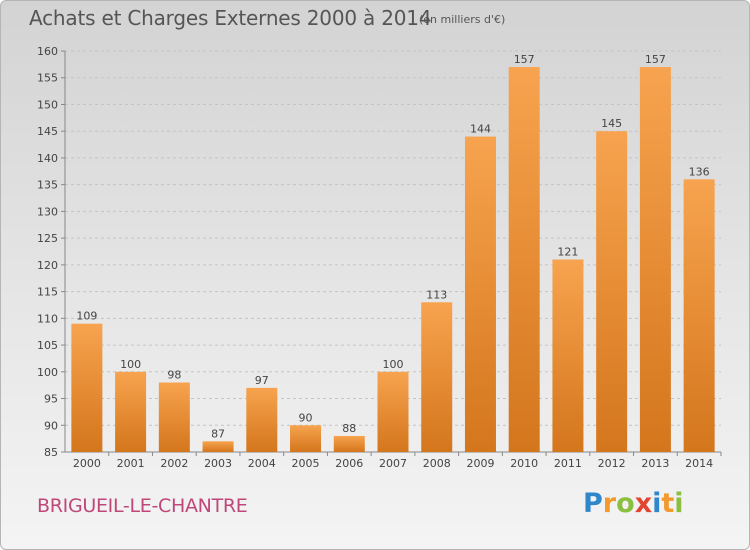 This screenshot has width=750, height=550. What do you see at coordinates (47, 211) in the screenshot?
I see `y-tick-label: 130` at bounding box center [47, 211].